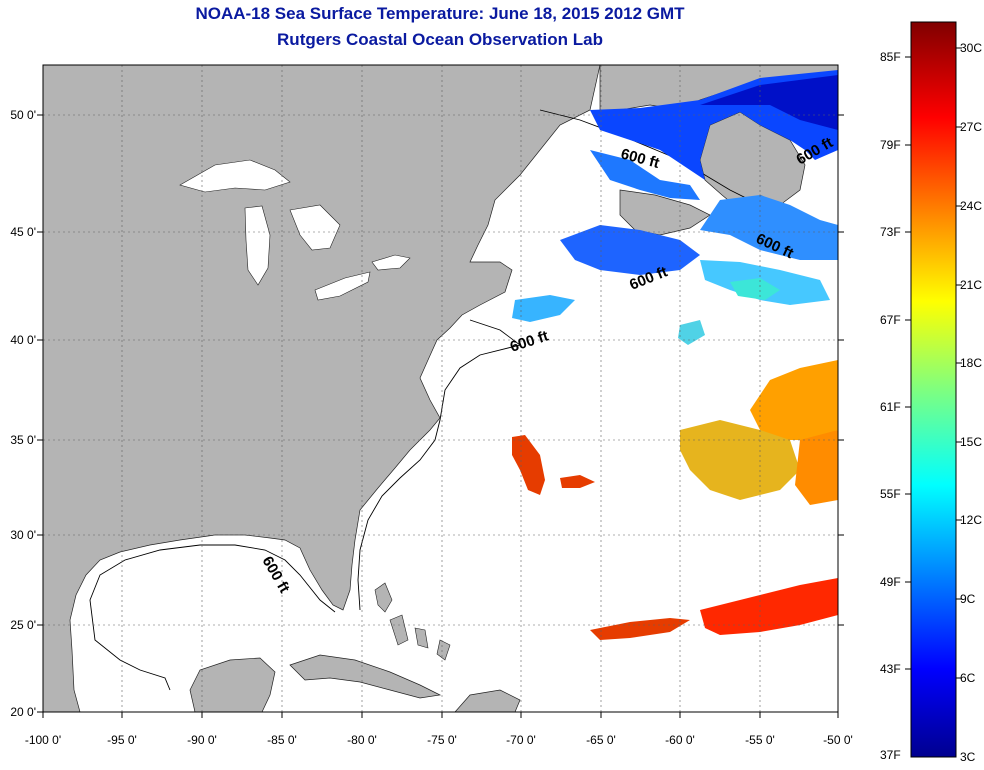  I want to click on colorbar-c-label: 18C, so click(971, 363).